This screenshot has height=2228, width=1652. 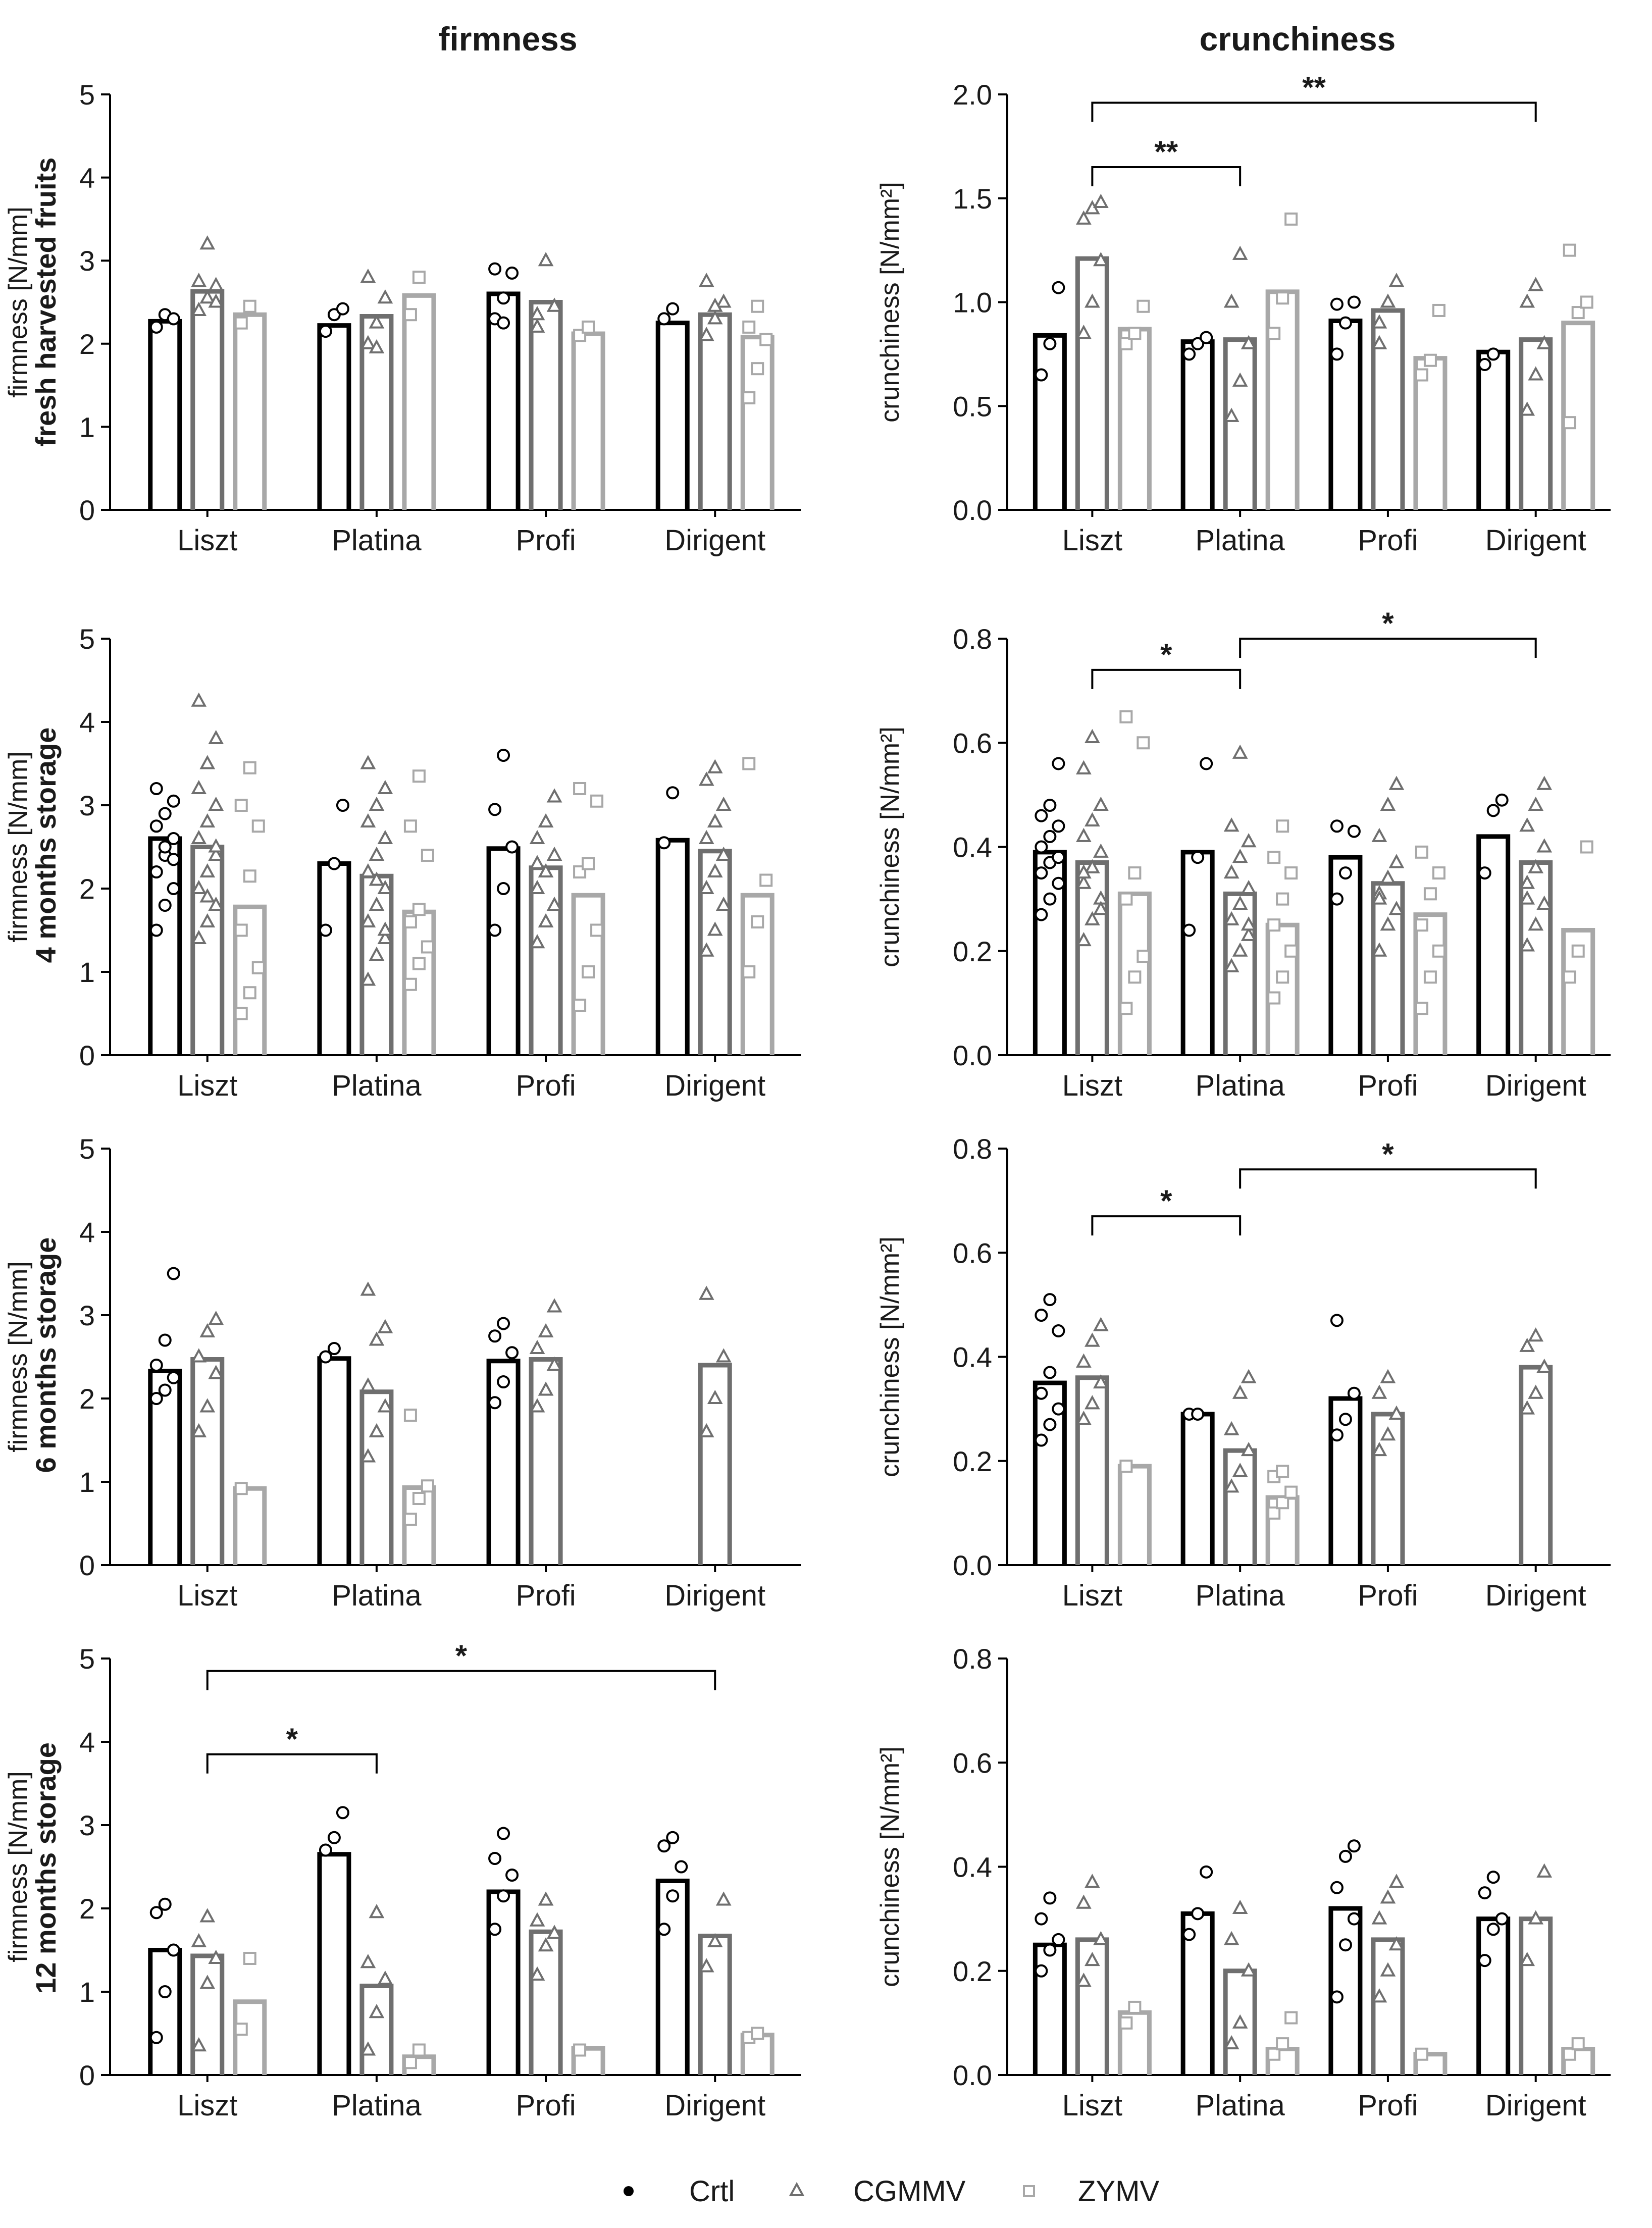 I want to click on bar-cgmmv-platina, so click(x=1240, y=423).